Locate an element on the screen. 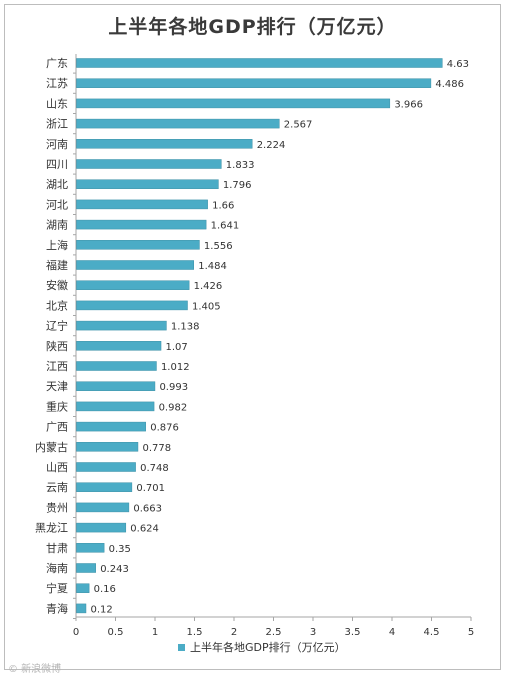 This screenshot has height=679, width=505. data-label: 1.138 is located at coordinates (185, 327).